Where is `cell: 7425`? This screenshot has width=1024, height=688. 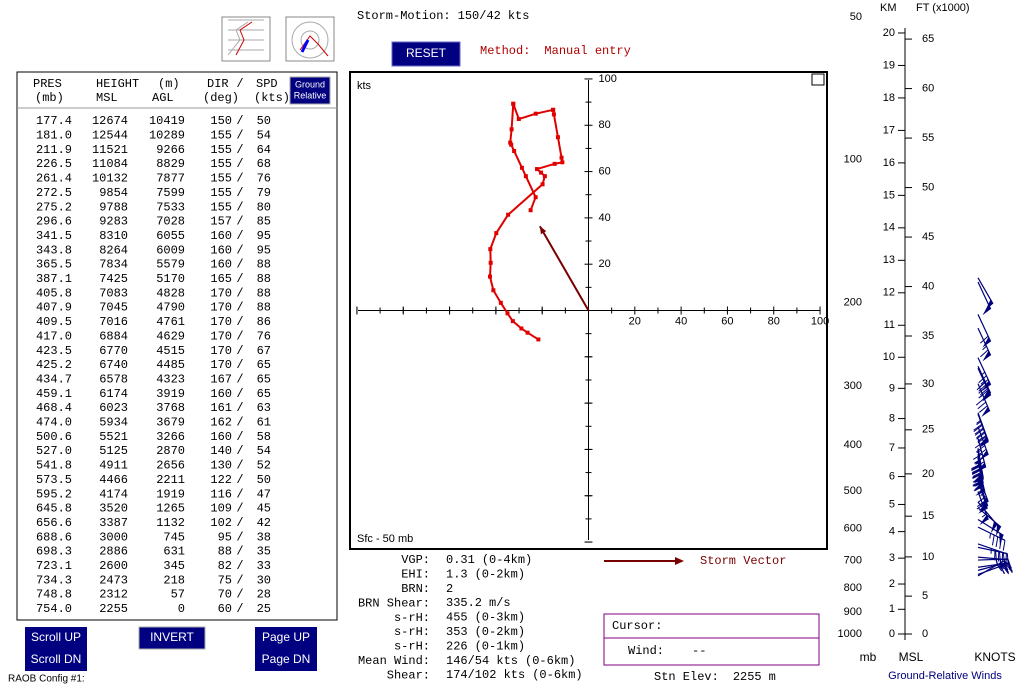
cell: 7425 is located at coordinates (113, 279).